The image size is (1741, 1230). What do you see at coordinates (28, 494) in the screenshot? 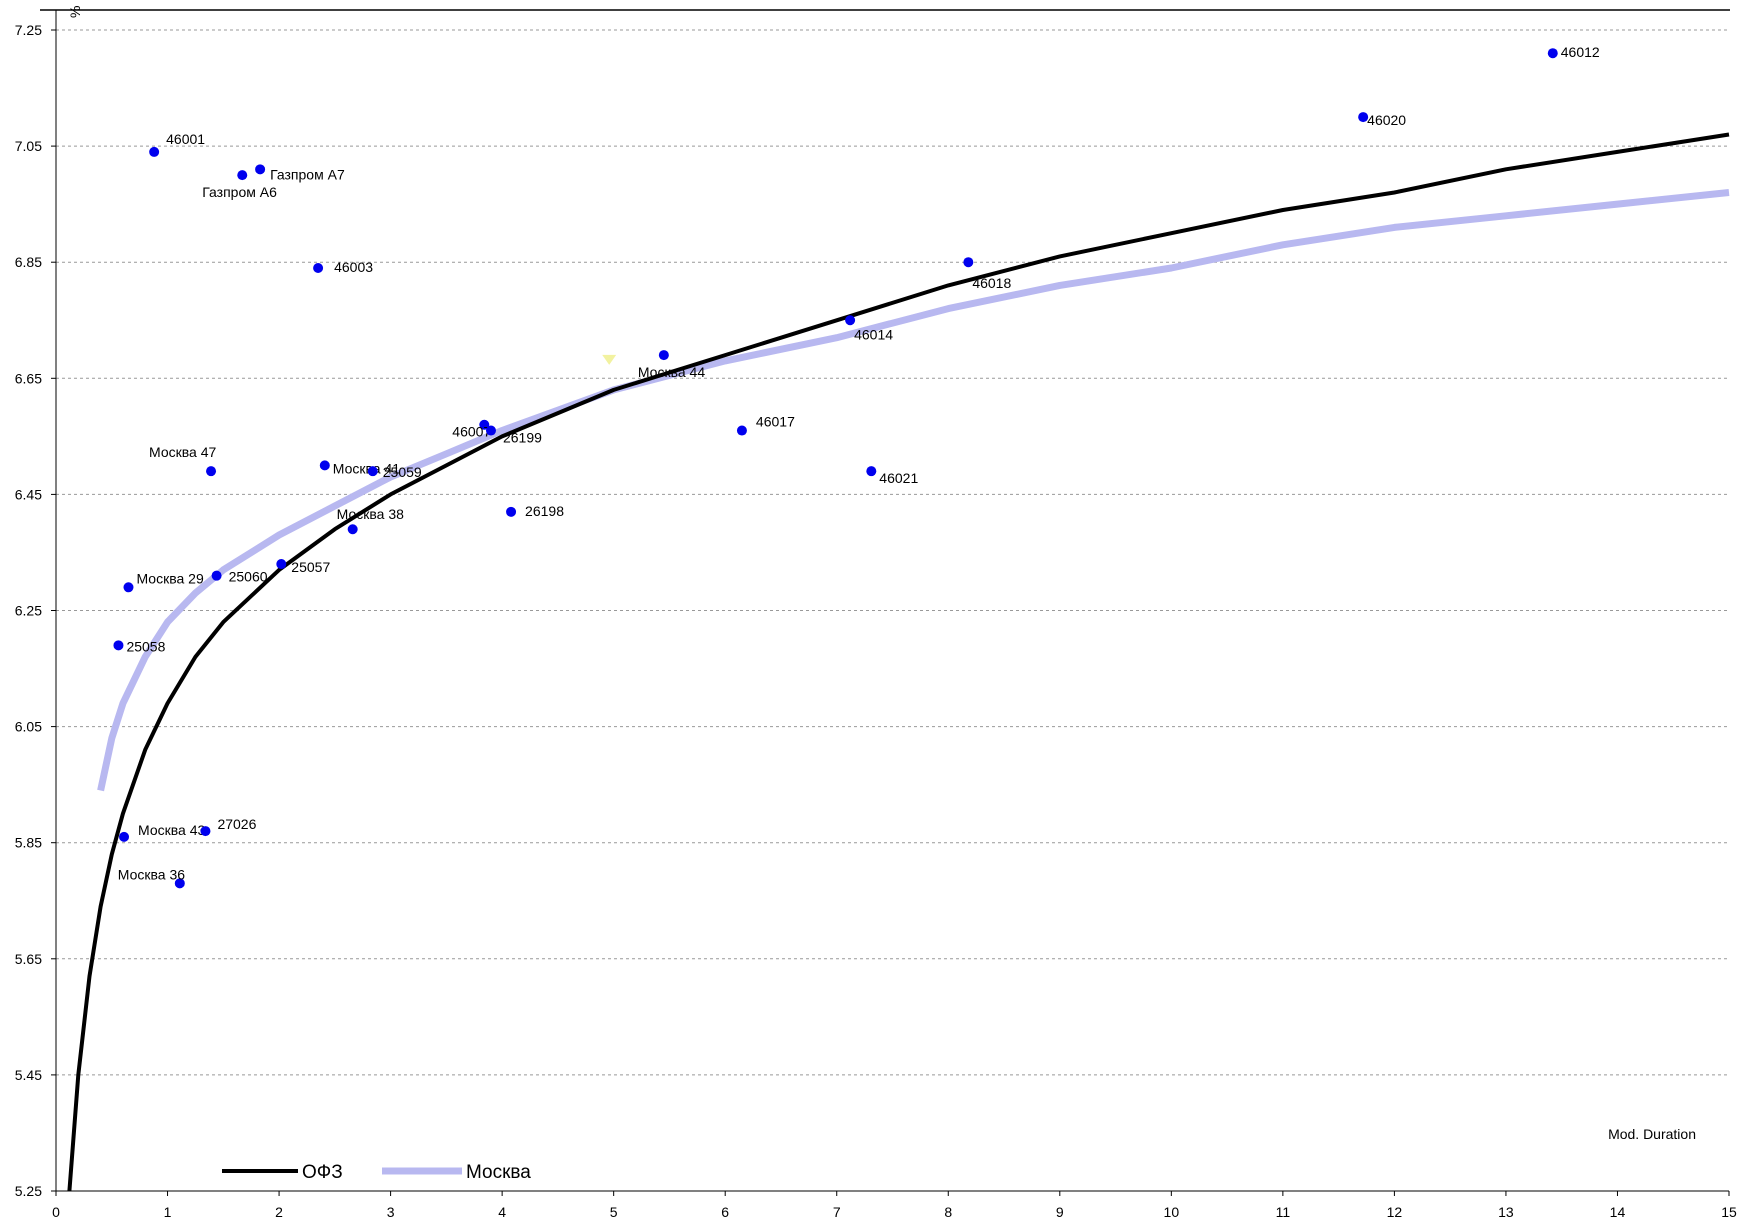
I see `y-tick-label: 6.45` at bounding box center [28, 494].